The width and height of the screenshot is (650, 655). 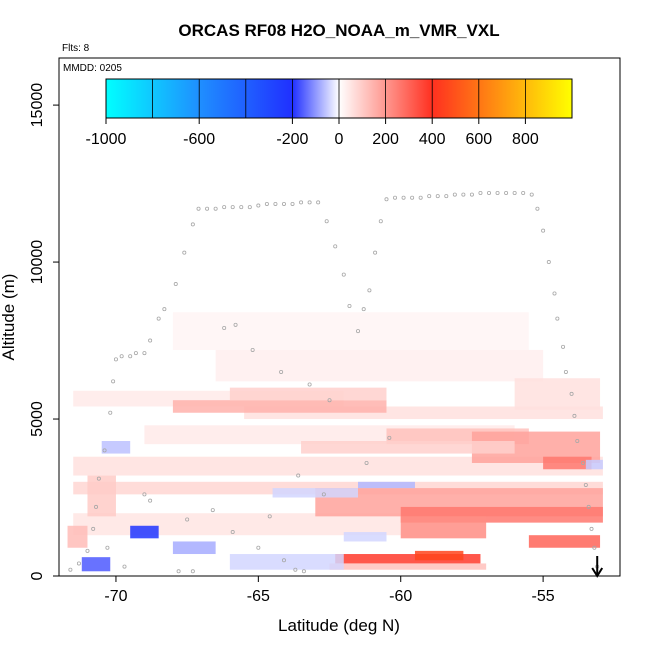 I want to click on y-axis-label: Altitude (m), so click(x=9, y=317).